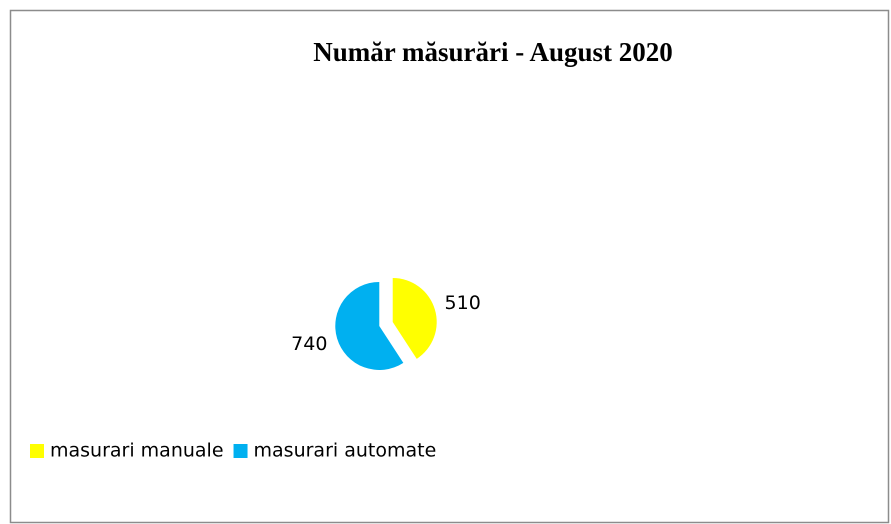 The width and height of the screenshot is (891, 524). Describe the element at coordinates (463, 303) in the screenshot. I see `data-label: 510` at that location.